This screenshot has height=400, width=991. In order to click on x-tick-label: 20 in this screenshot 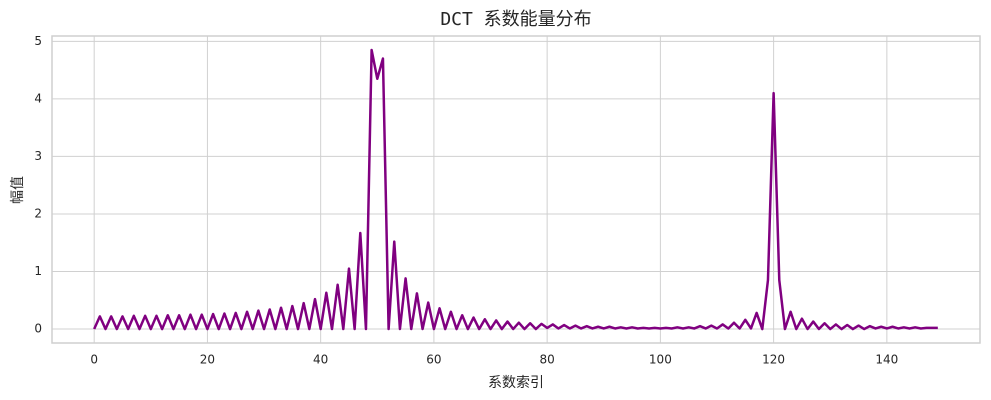, I will do `click(207, 360)`.